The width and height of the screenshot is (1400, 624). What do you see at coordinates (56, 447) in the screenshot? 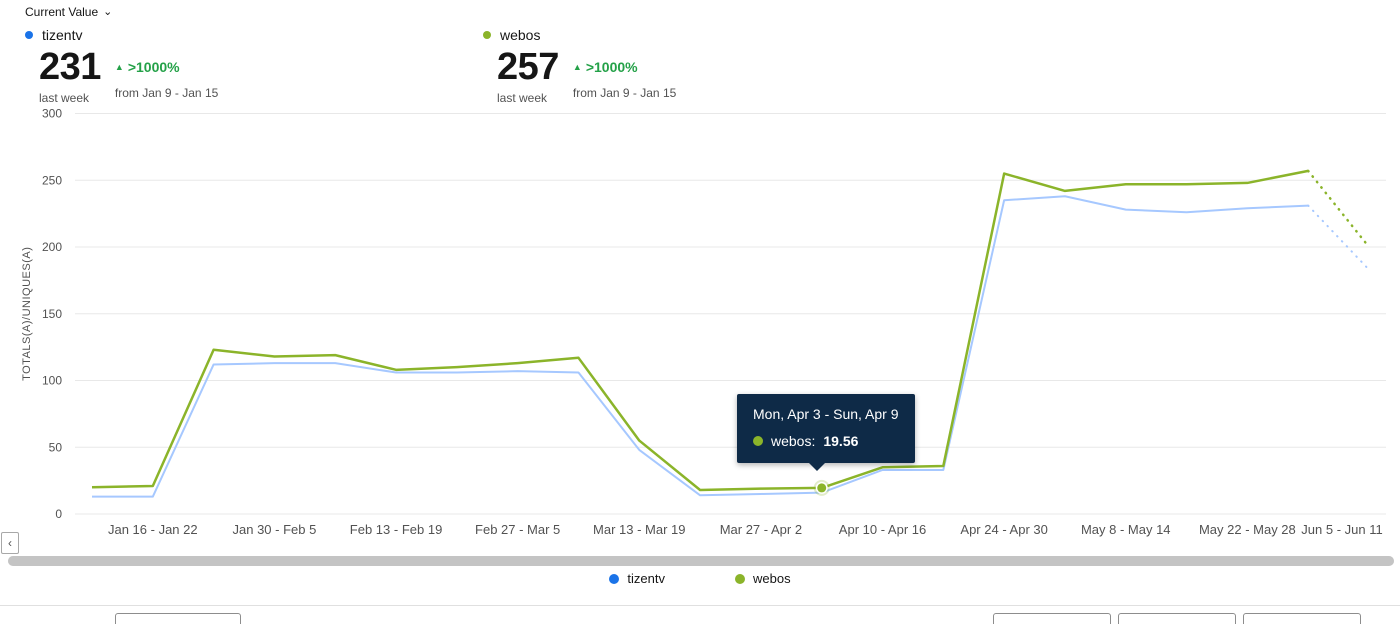
I see `svg-text: 50` at bounding box center [56, 447].